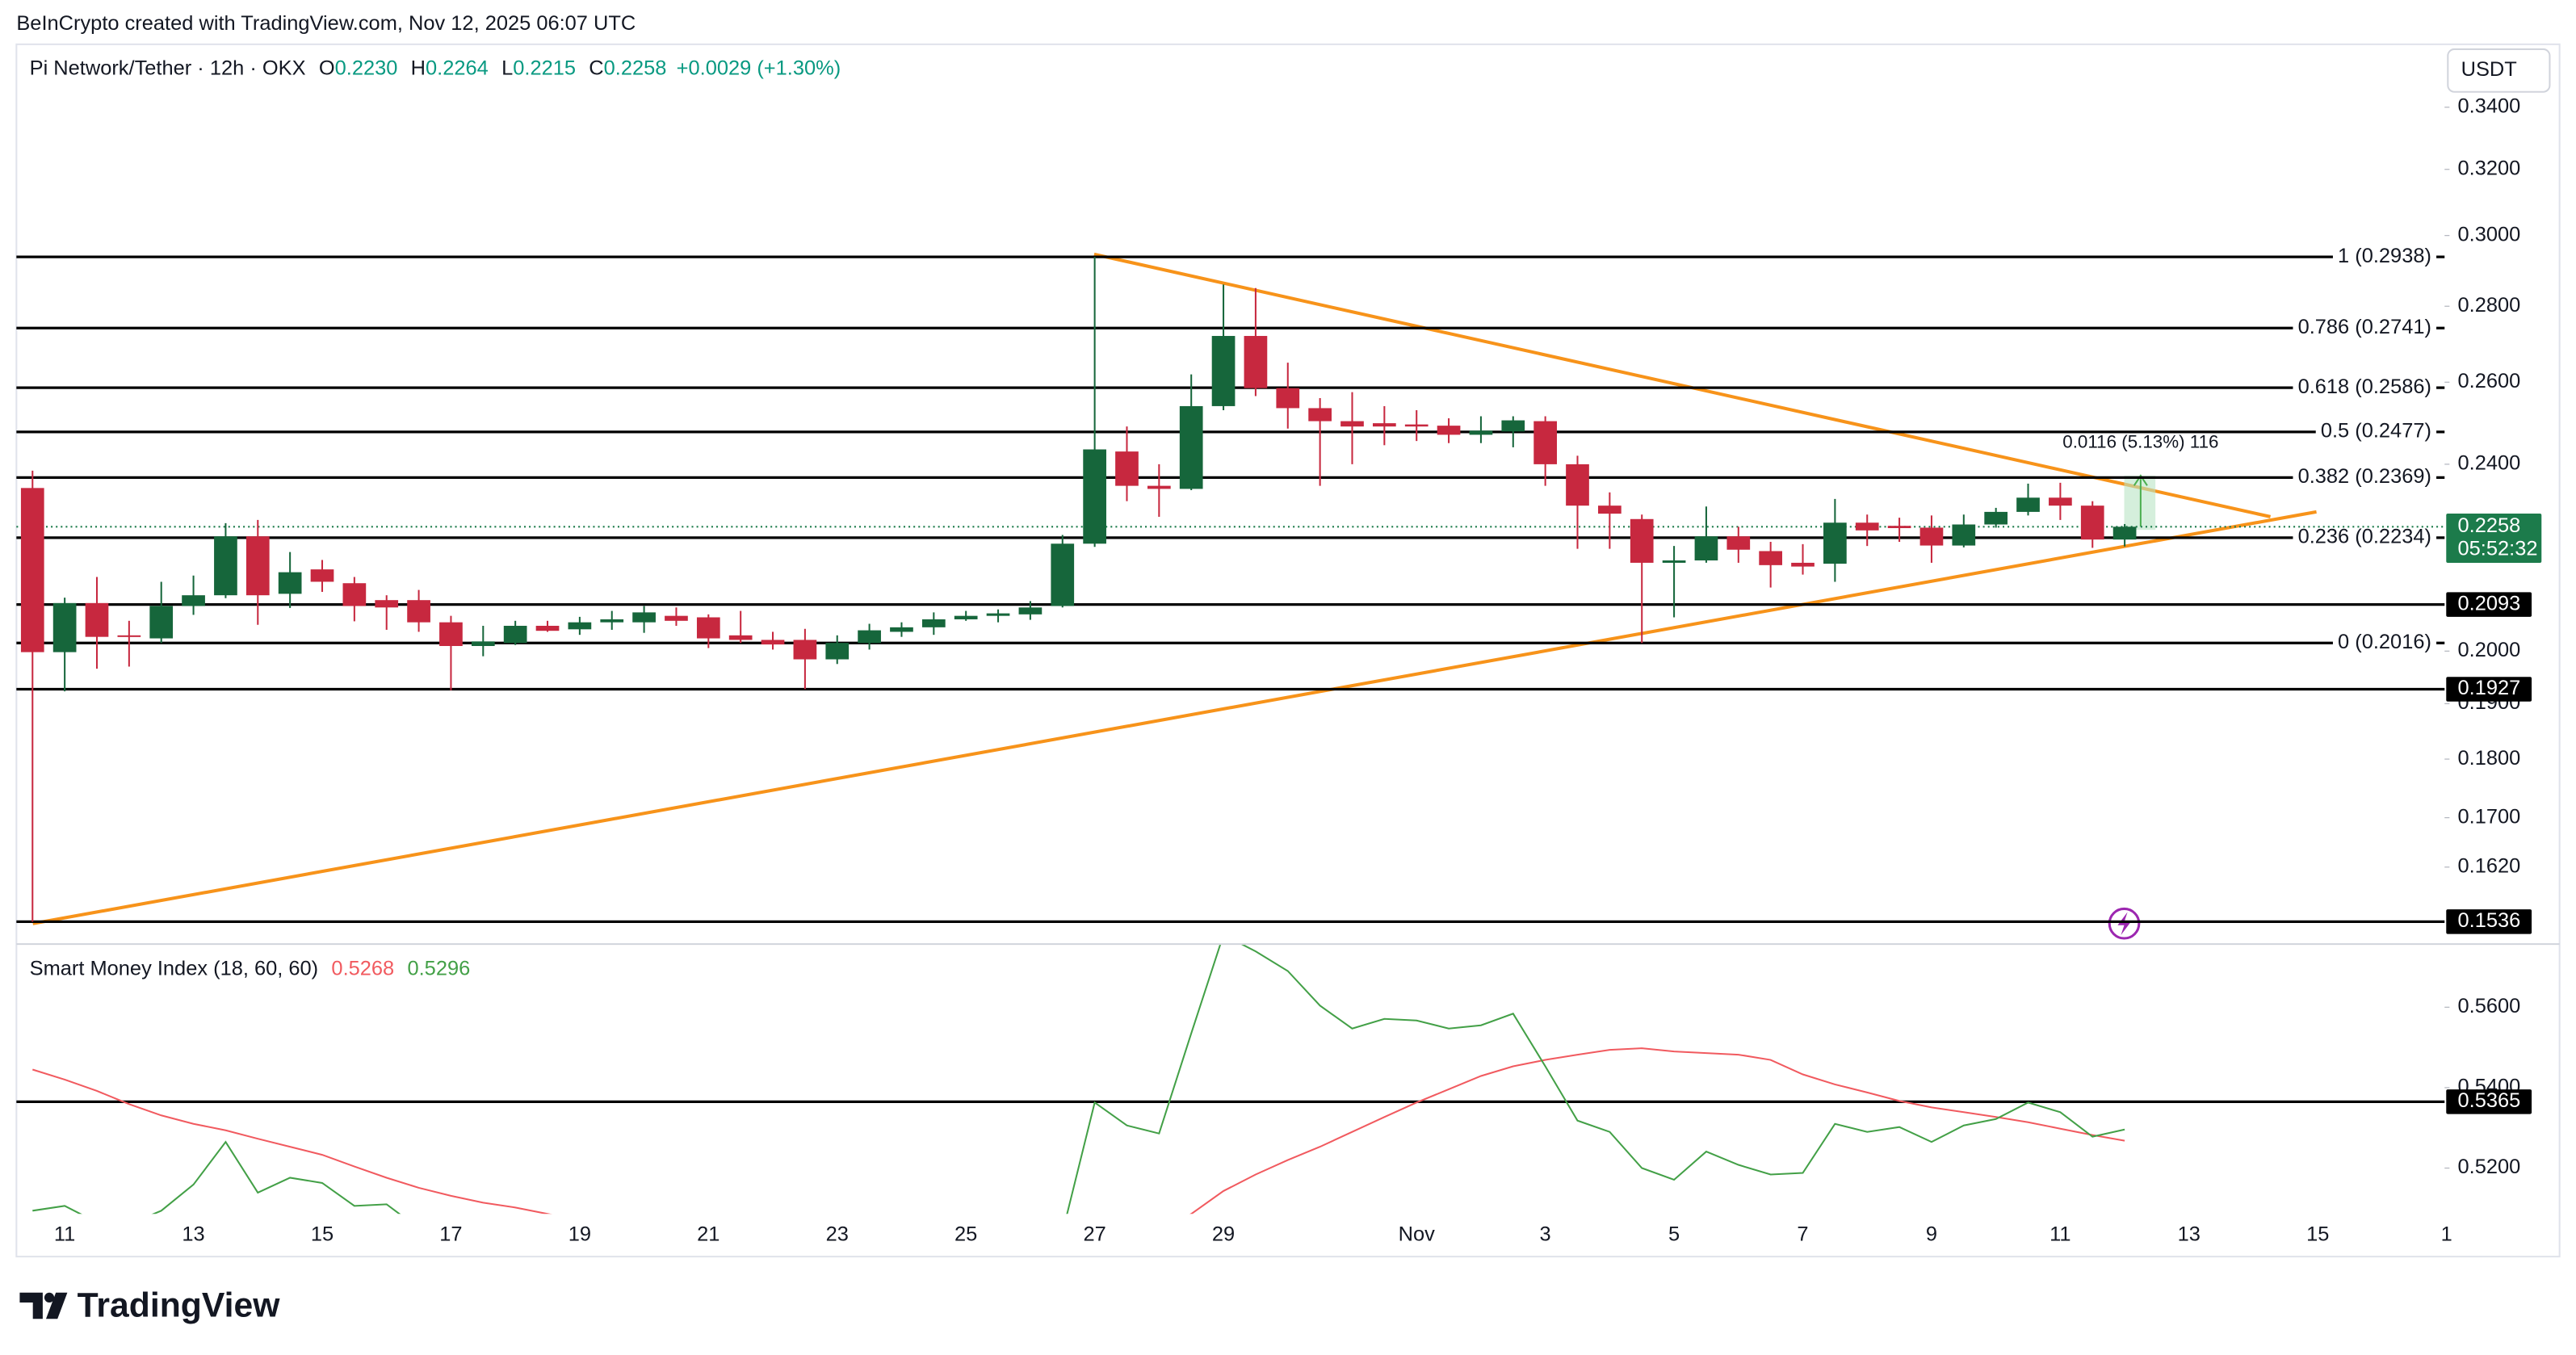  I want to click on legend-change: +0.0029 (+1.30%), so click(759, 68).